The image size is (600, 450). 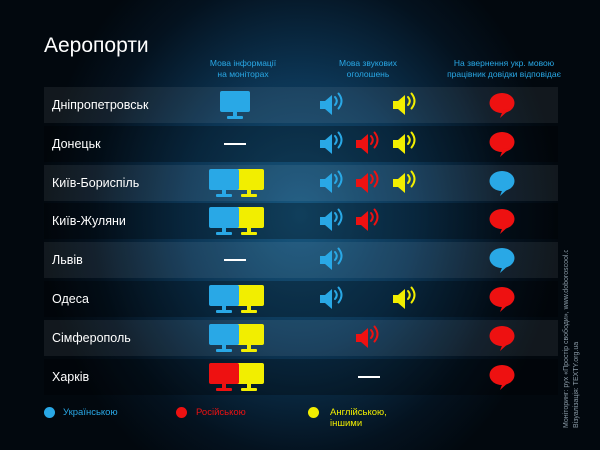 I want to click on legend-dot-ru, so click(x=181, y=412).